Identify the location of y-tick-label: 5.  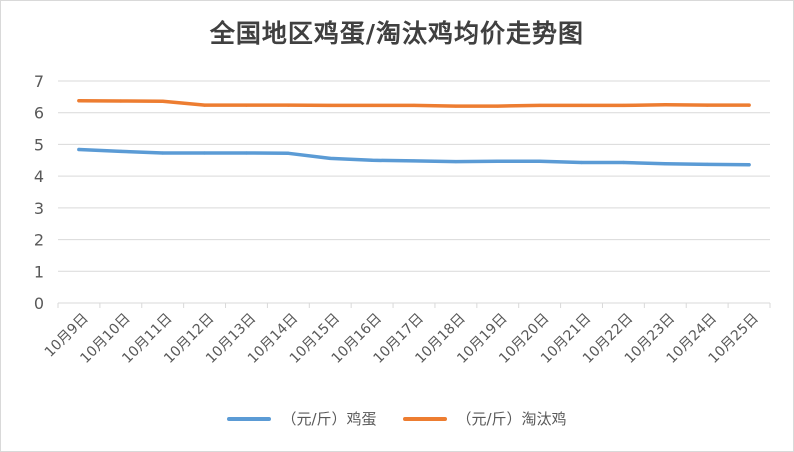
(39, 144).